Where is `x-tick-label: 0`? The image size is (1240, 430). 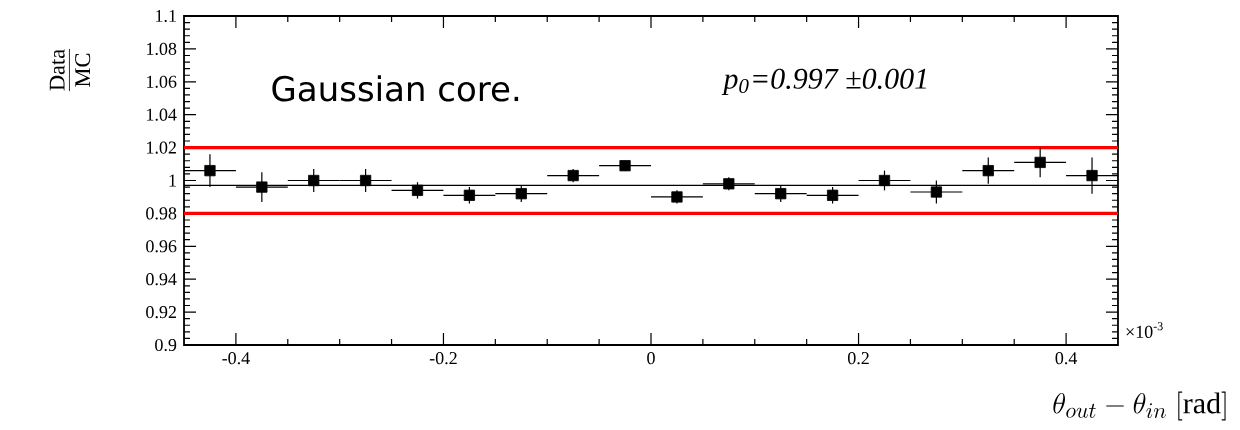 x-tick-label: 0 is located at coordinates (651, 358).